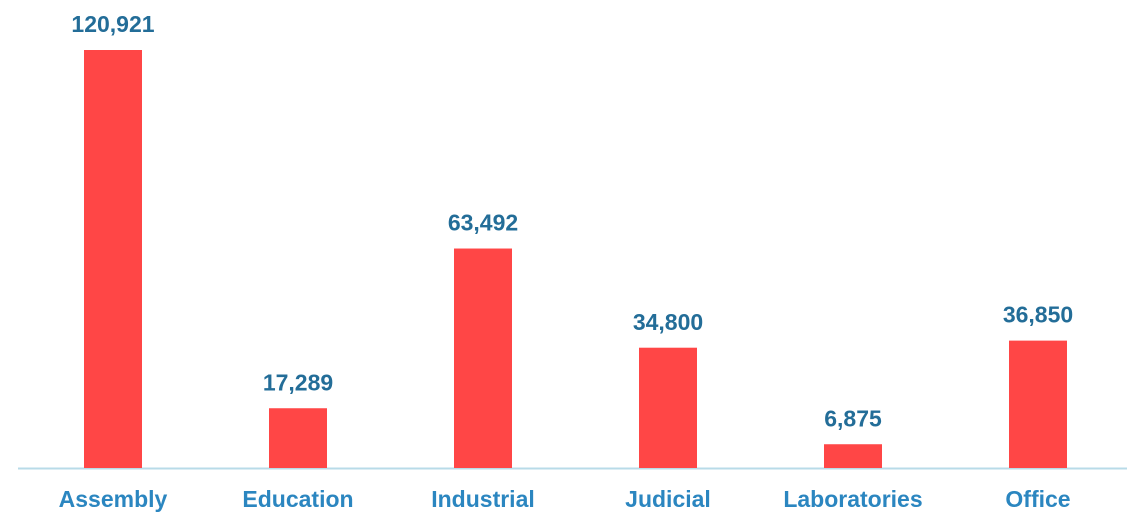 The width and height of the screenshot is (1127, 521). Describe the element at coordinates (483, 499) in the screenshot. I see `x-tick-label: Industrial` at that location.